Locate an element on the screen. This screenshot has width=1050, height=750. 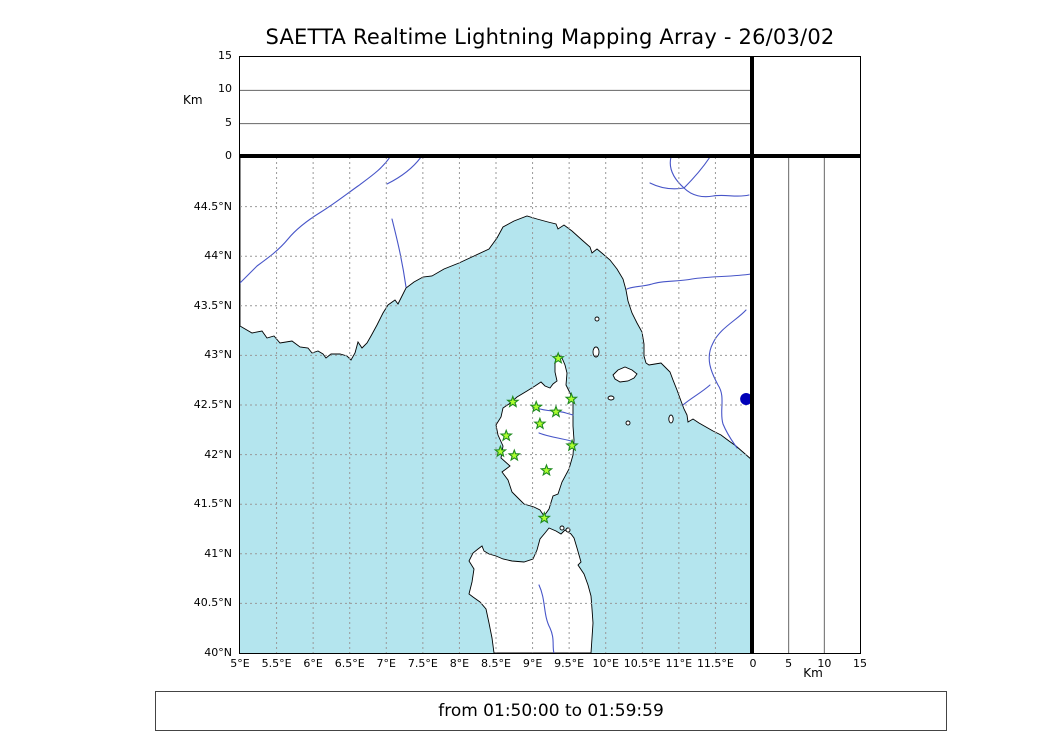
montecristo-island is located at coordinates (628, 423).